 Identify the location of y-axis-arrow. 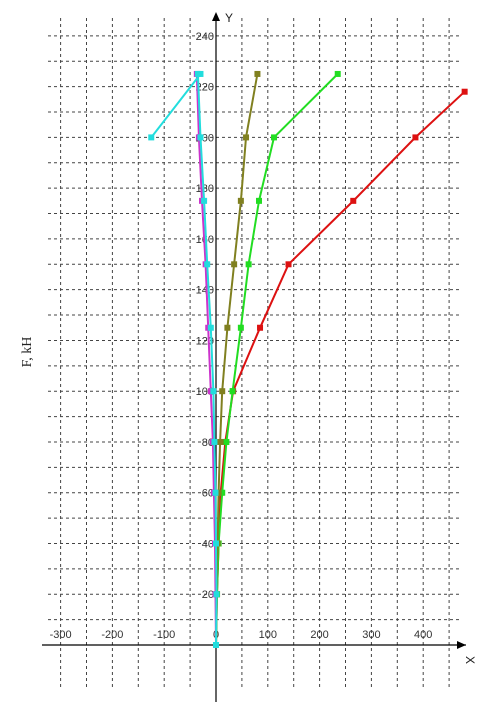
(216, 16).